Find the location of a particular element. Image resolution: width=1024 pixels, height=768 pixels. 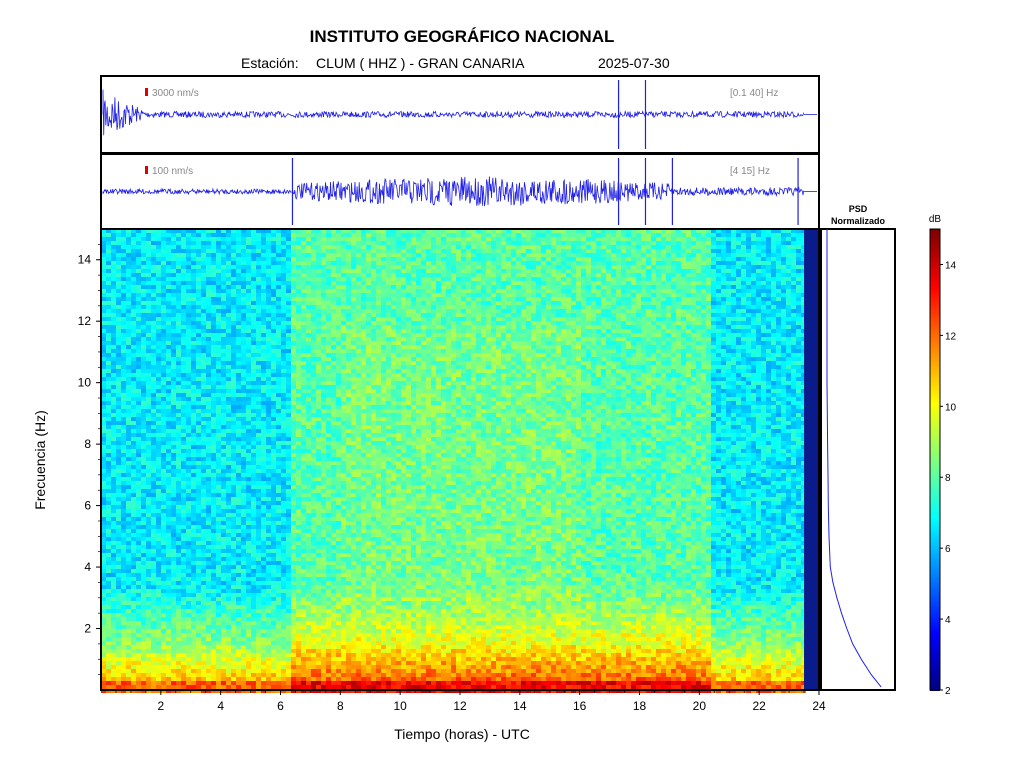

date-label: 2025-07-30 is located at coordinates (634, 63).